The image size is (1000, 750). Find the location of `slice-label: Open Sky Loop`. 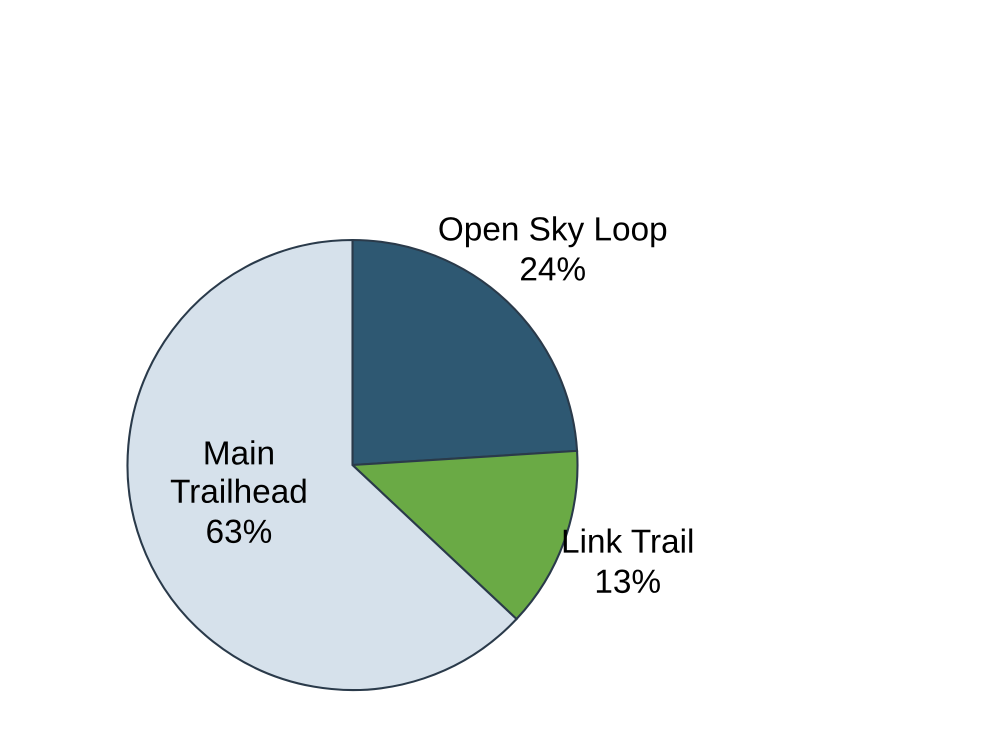

slice-label: Open Sky Loop is located at coordinates (552, 232).